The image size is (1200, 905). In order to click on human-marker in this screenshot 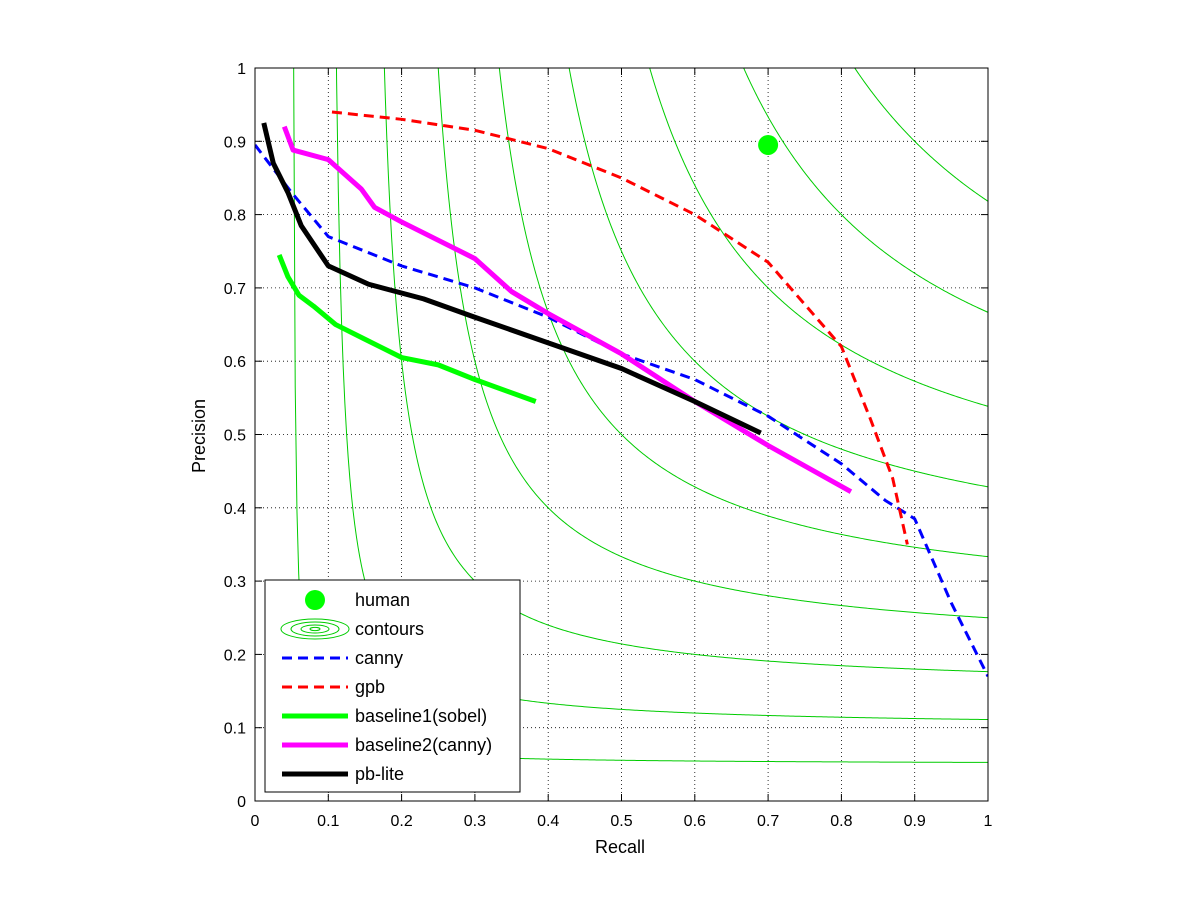, I will do `click(768, 144)`.